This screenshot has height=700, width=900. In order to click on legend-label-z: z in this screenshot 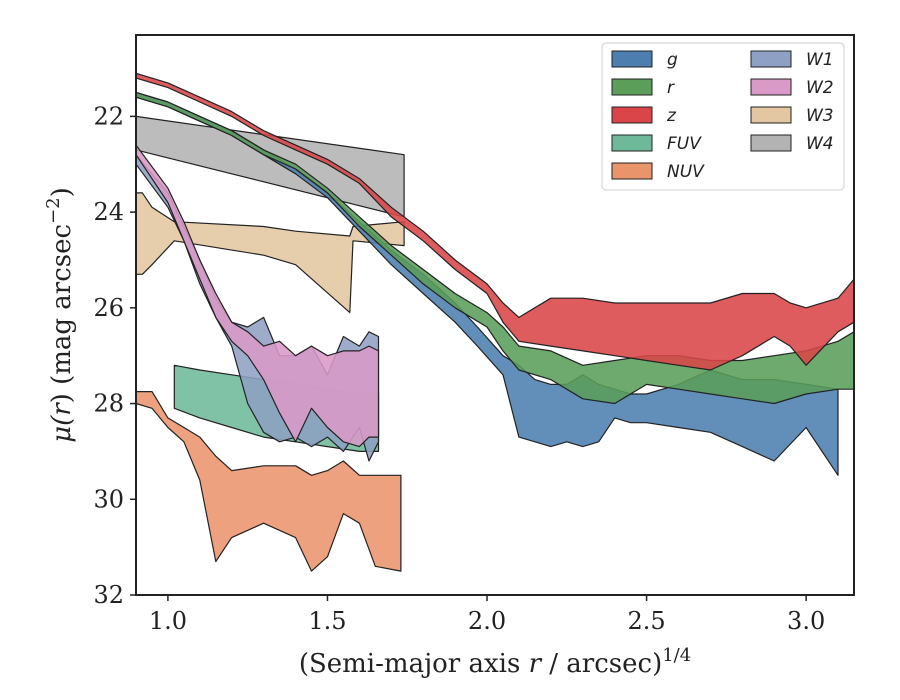, I will do `click(671, 116)`.